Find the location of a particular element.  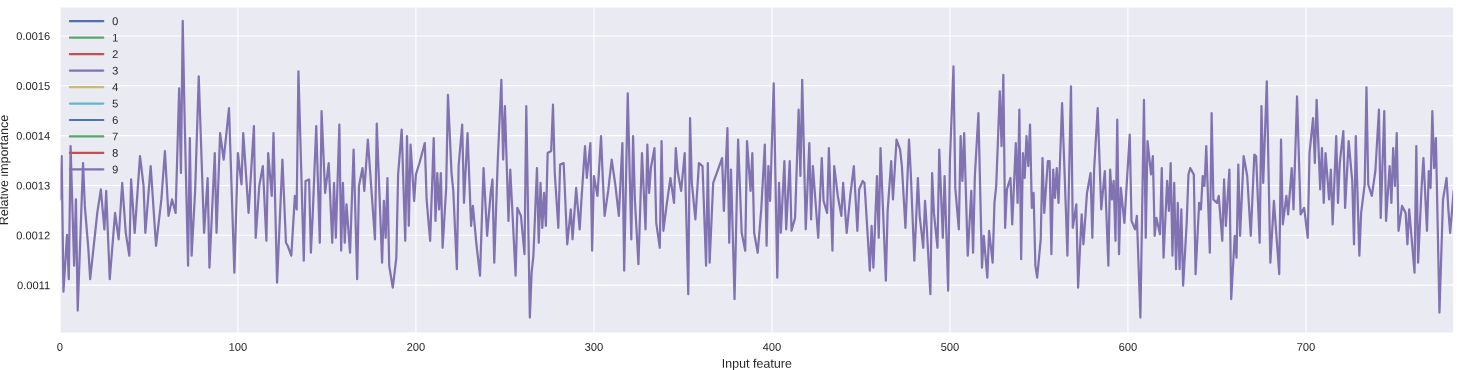

x-tick-label: 100 is located at coordinates (238, 347).